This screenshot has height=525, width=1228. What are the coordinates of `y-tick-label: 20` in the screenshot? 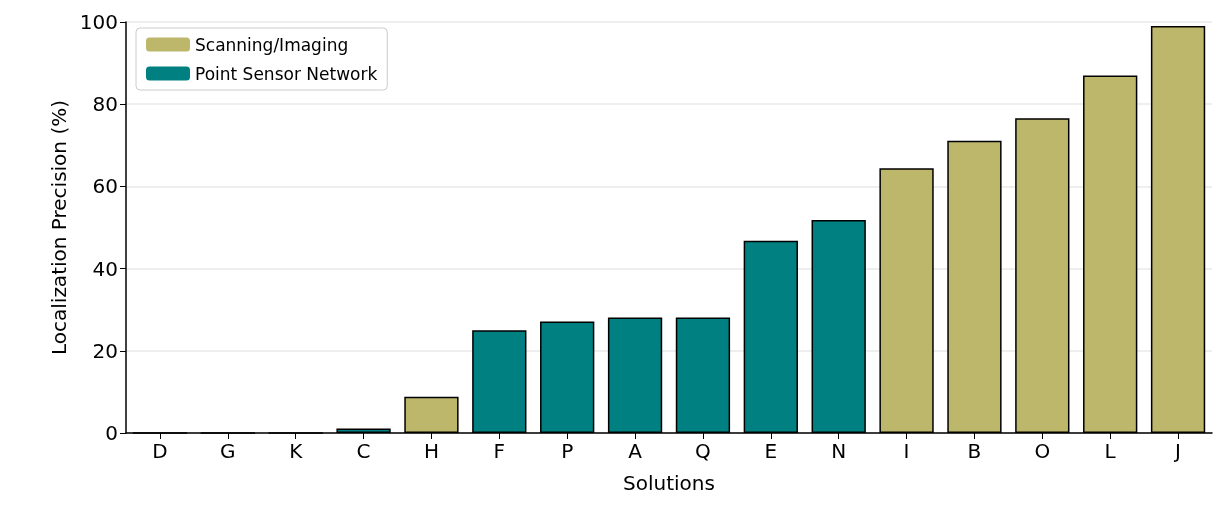 It's located at (105, 350).